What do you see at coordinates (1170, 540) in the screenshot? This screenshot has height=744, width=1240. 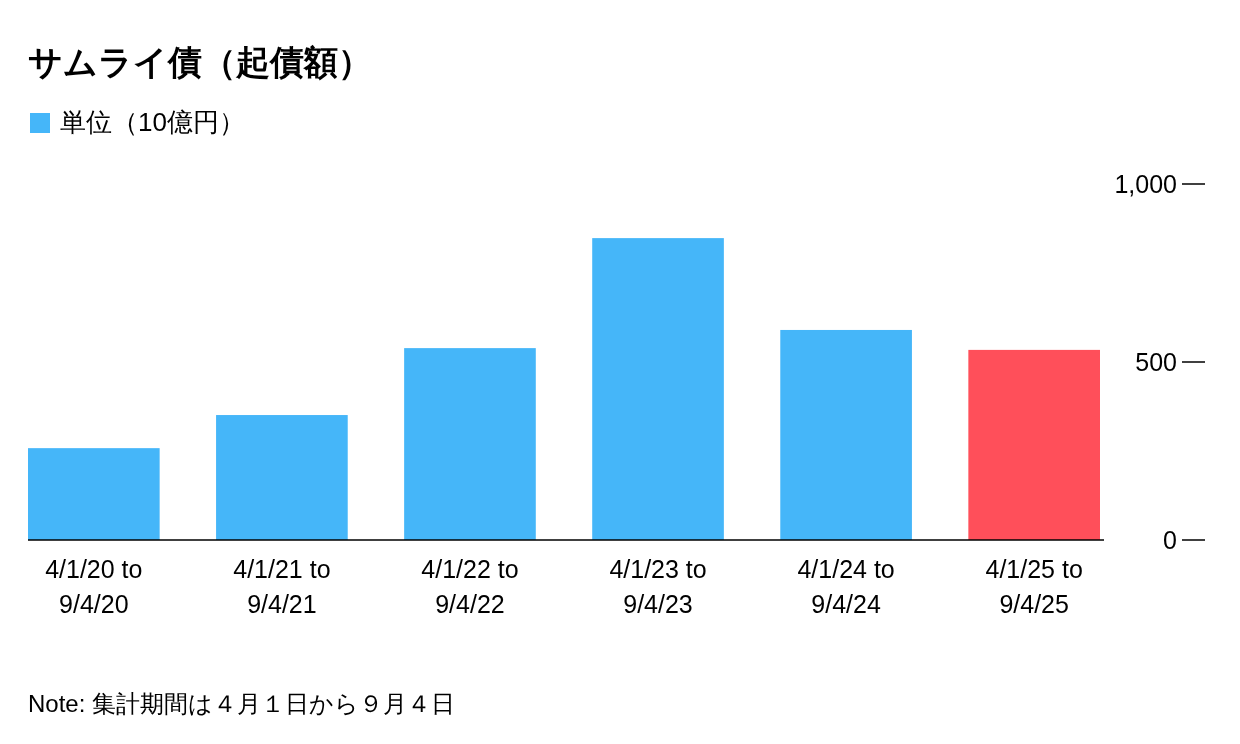 I see `y-tick-label: 0` at bounding box center [1170, 540].